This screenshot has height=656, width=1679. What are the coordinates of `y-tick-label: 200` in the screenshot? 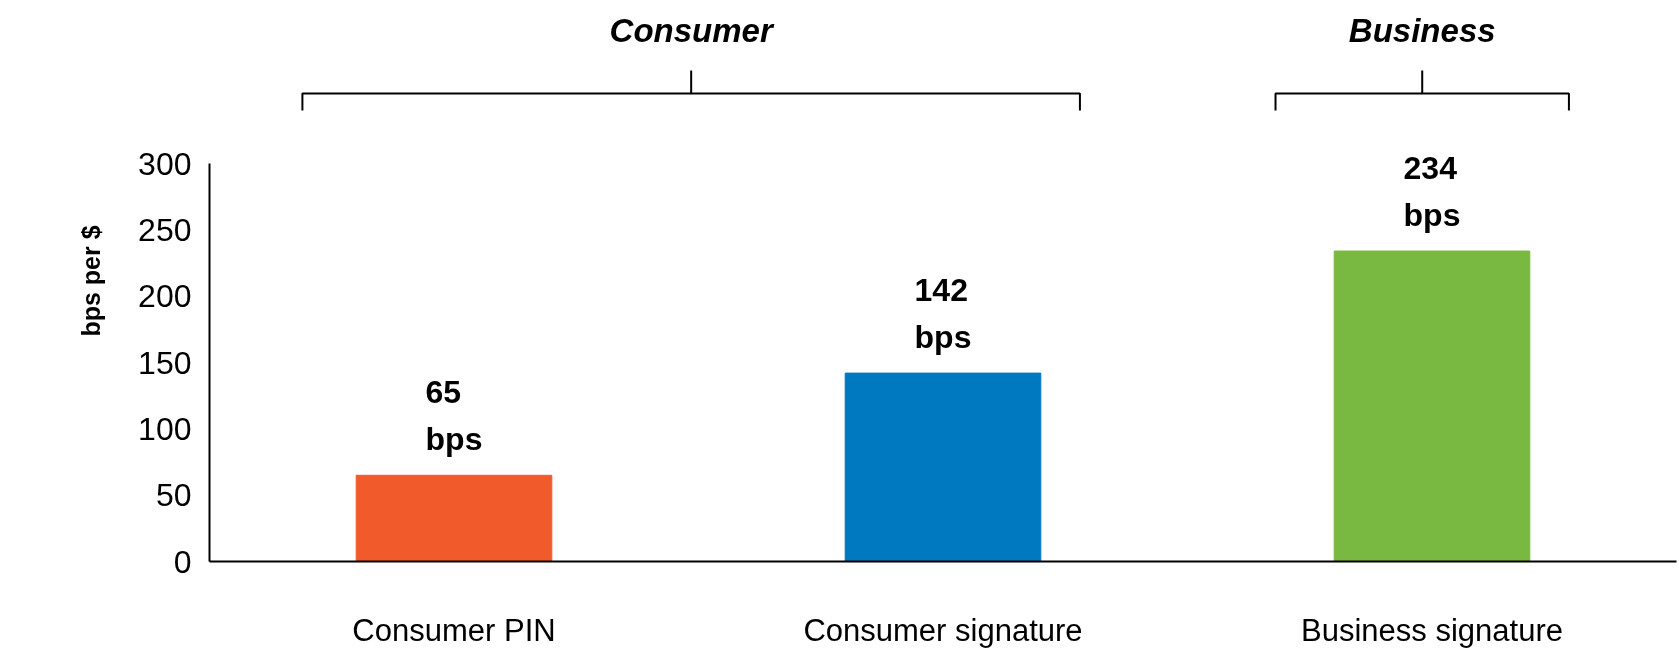 It's located at (165, 296).